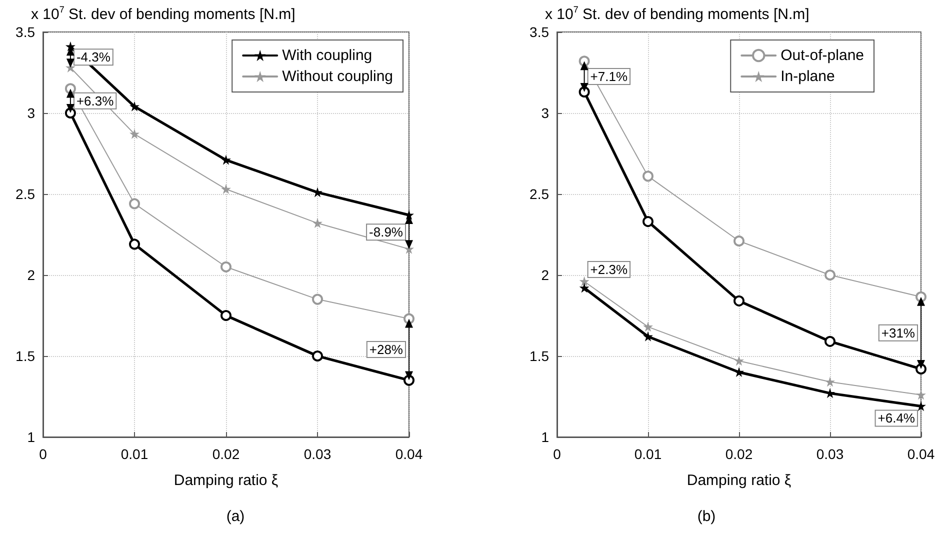  I want to click on text: (a), so click(235, 516).